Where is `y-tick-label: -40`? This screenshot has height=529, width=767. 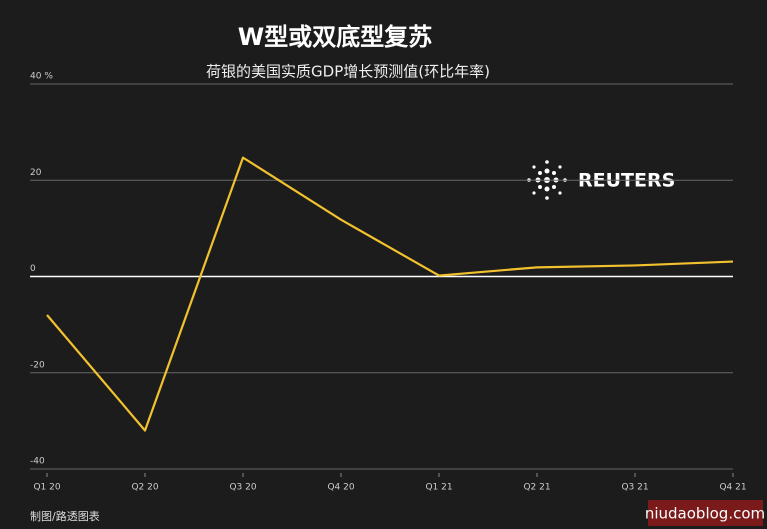 y-tick-label: -40 is located at coordinates (37, 462).